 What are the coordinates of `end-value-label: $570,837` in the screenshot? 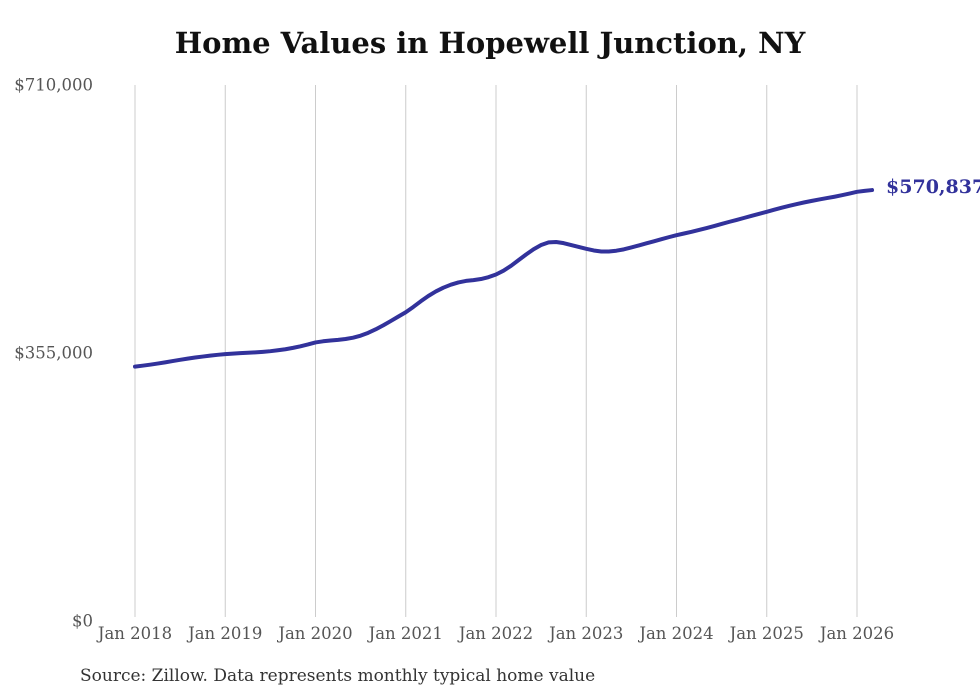 It's located at (933, 187).